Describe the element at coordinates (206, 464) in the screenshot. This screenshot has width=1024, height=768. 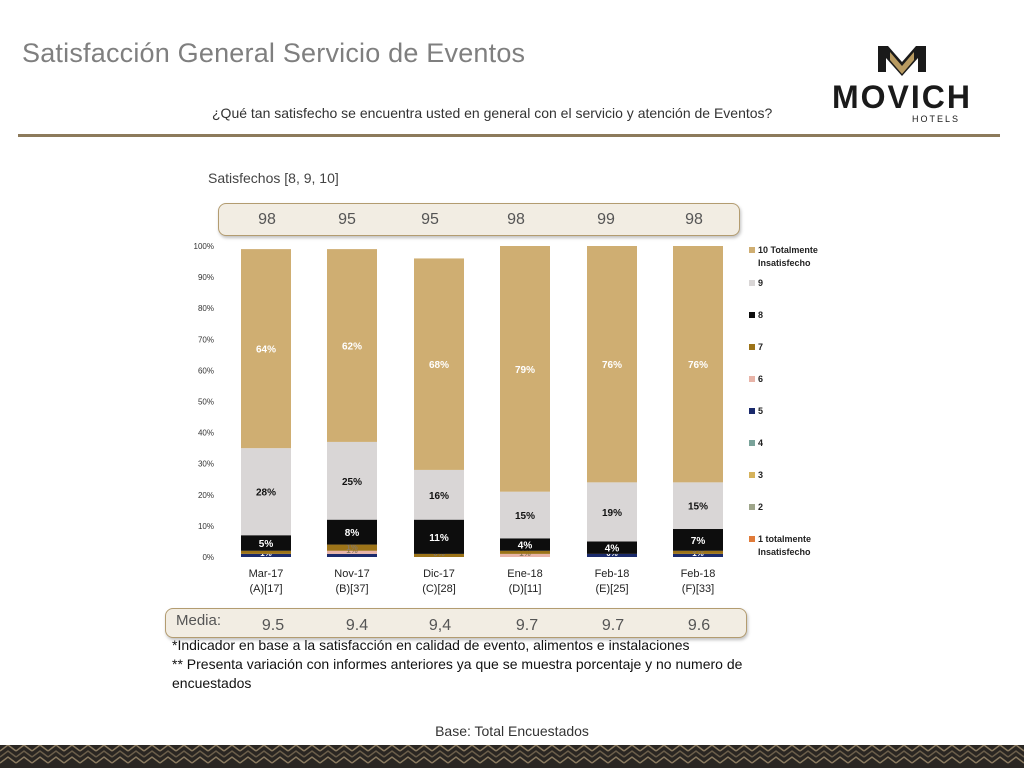
I see `y-tick-label: 30%` at that location.